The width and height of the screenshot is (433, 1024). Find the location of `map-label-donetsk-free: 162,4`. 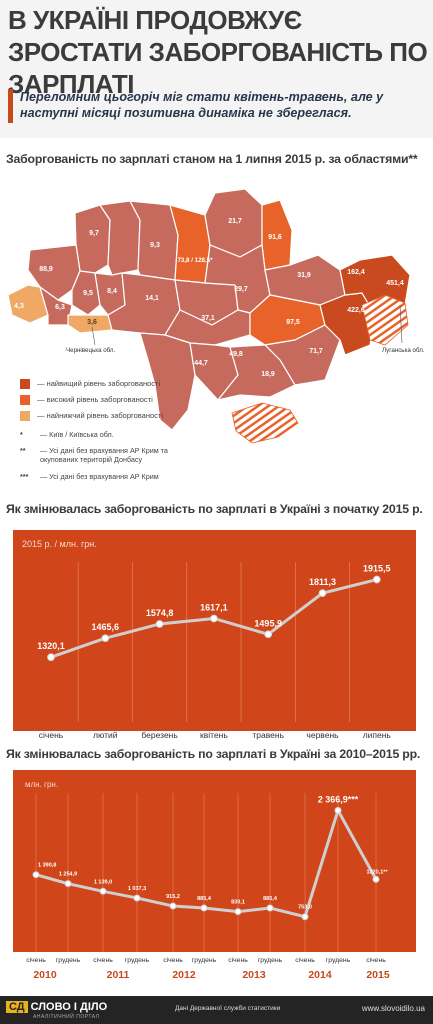

map-label-donetsk-free: 162,4 is located at coordinates (356, 272).